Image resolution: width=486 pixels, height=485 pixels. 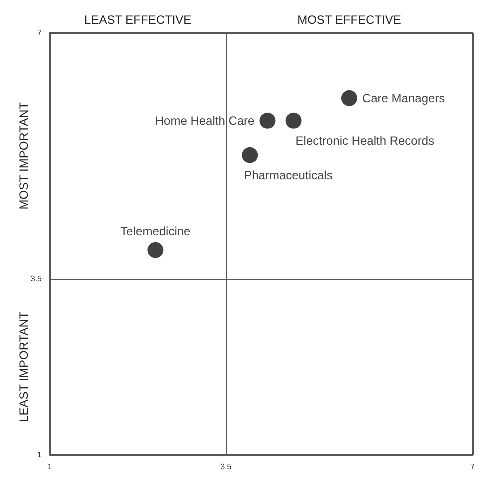 What do you see at coordinates (226, 467) in the screenshot?
I see `x-tick-label: 3.5` at bounding box center [226, 467].